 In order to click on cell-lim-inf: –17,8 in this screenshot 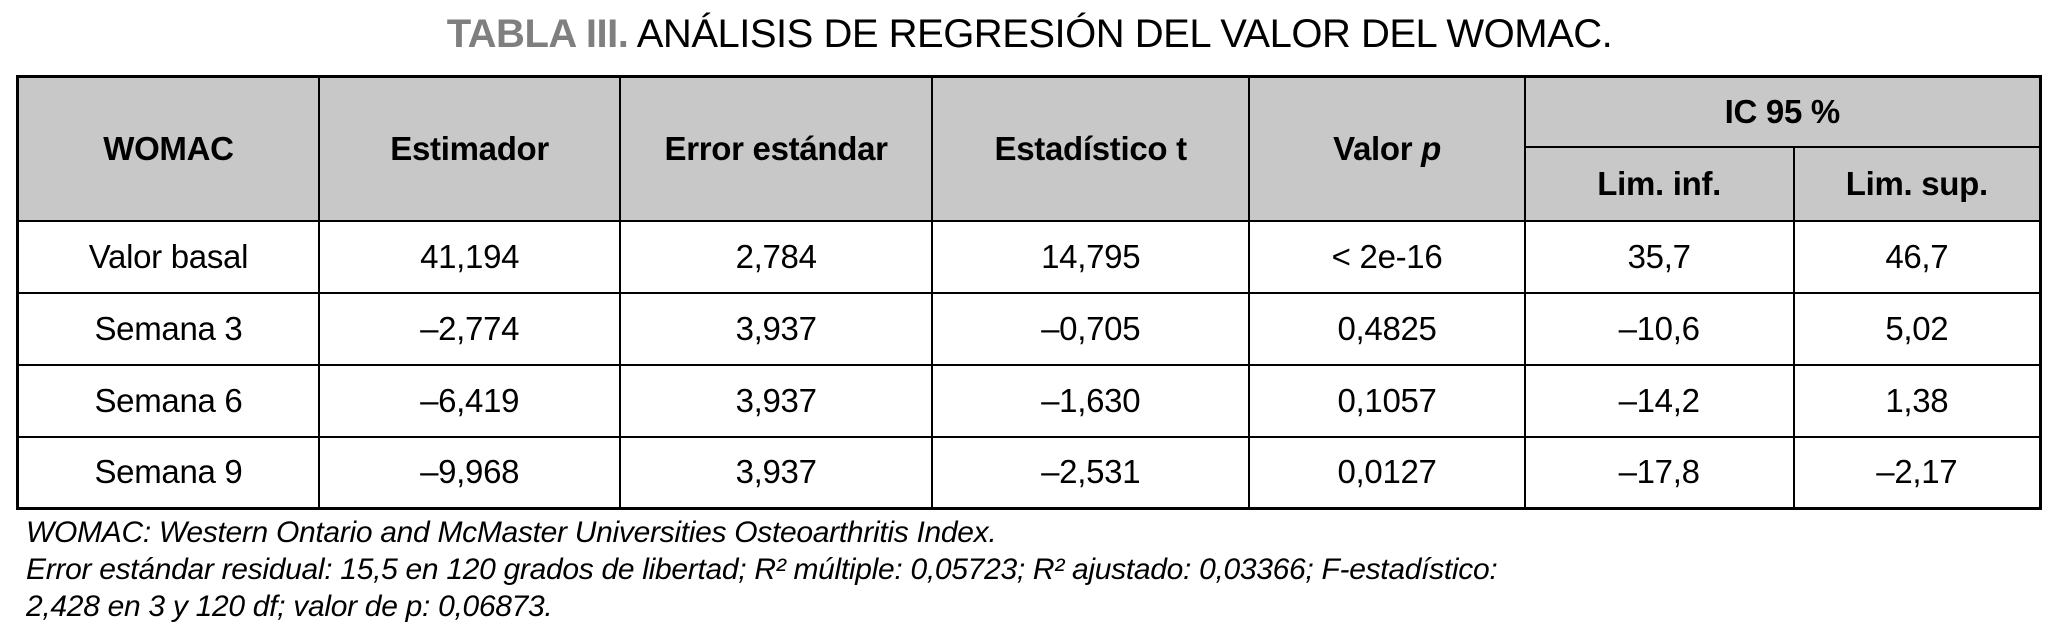, I will do `click(1659, 472)`.